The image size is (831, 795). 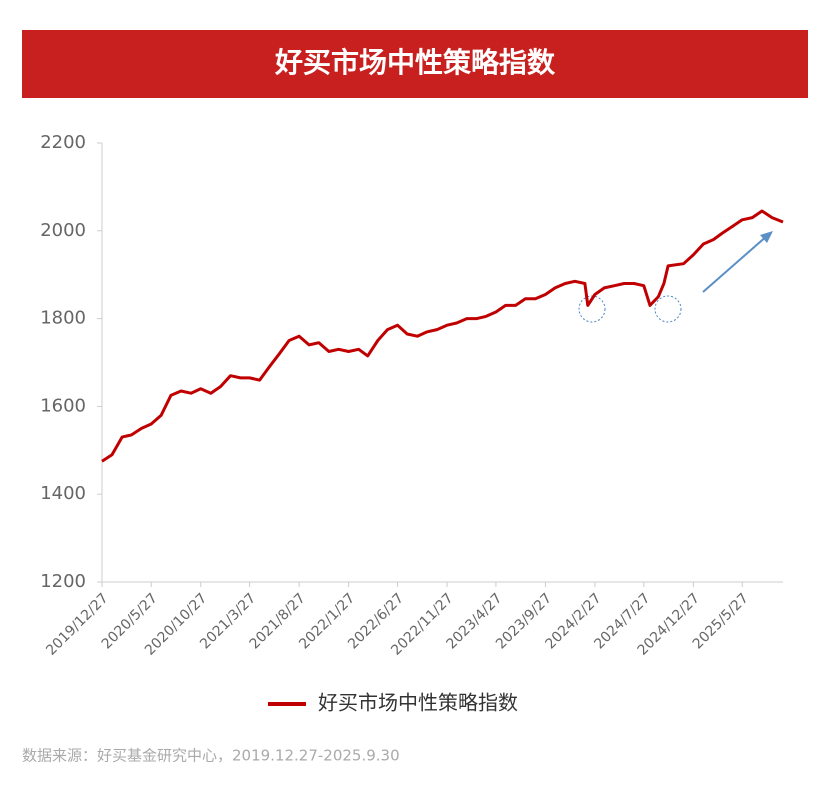 I want to click on y-tick-label: 2200, so click(x=63, y=142).